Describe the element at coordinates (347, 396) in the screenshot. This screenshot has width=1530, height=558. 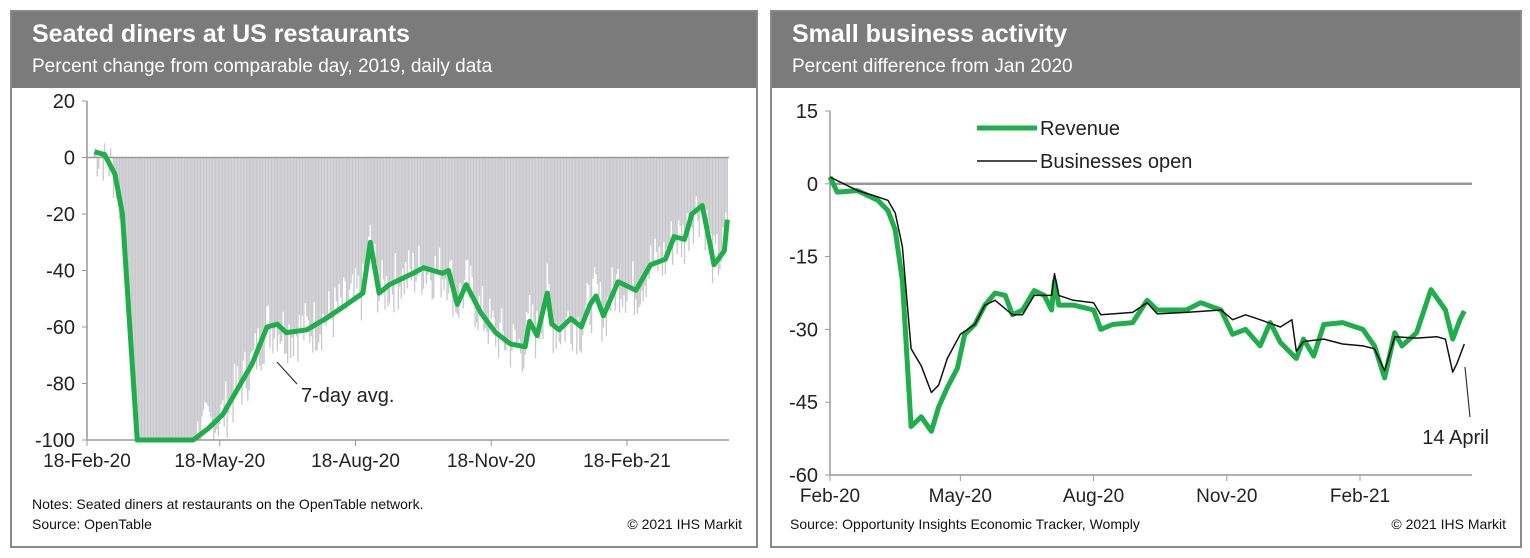
I see `annotation-label: 7-day avg.` at that location.